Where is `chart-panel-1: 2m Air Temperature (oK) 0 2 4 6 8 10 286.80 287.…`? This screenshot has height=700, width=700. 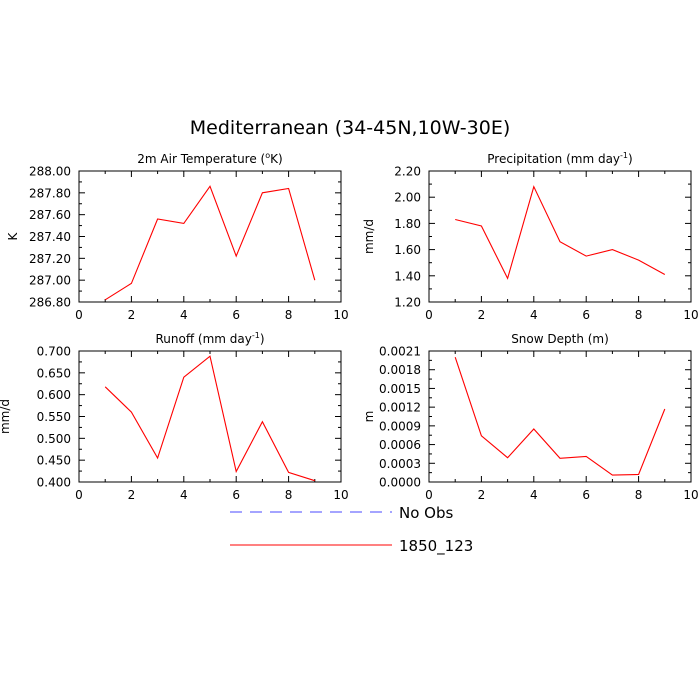 chart-panel-1: 2m Air Temperature (oK) 0 2 4 6 8 10 286.80 287.… is located at coordinates (177, 236).